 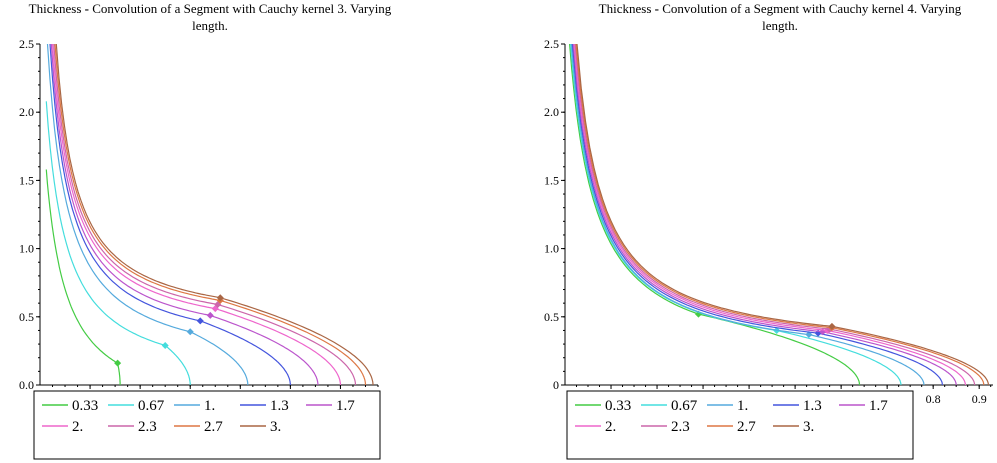 I want to click on y-tick-label: 0.0, so click(x=26, y=385).